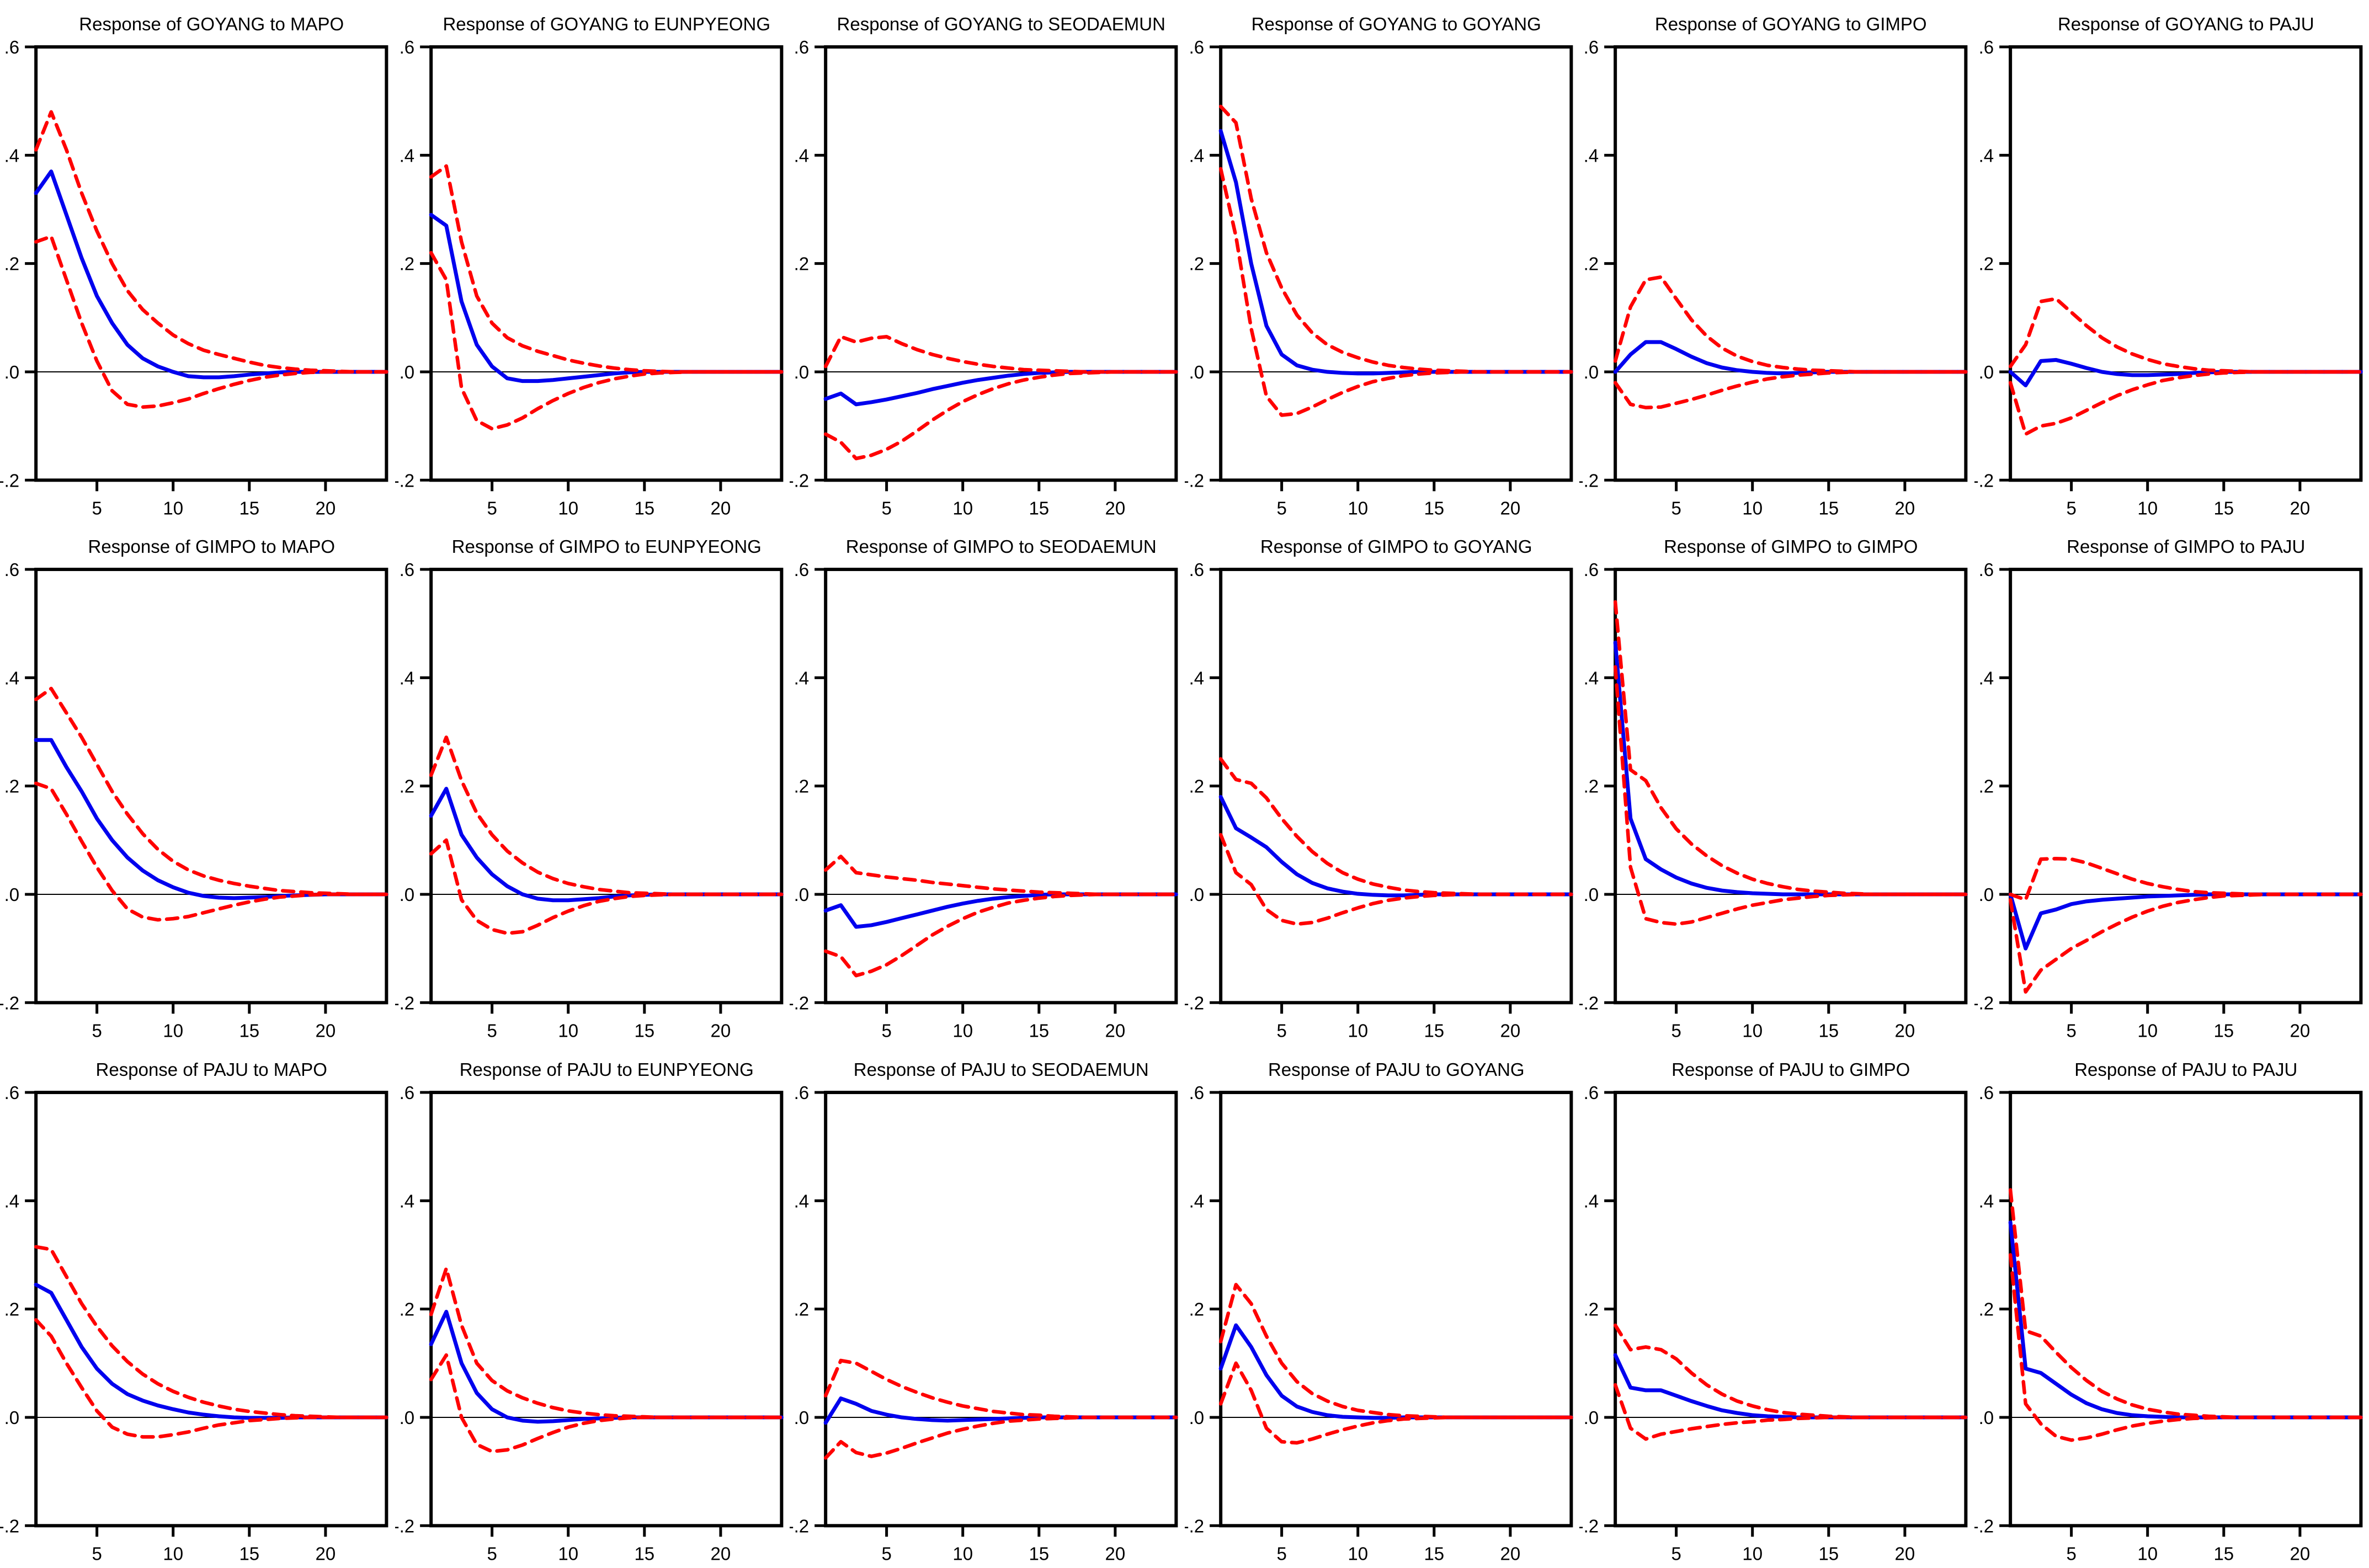  I want to click on chart-title: Response of GOYANG to EUNPYEONG, so click(606, 24).